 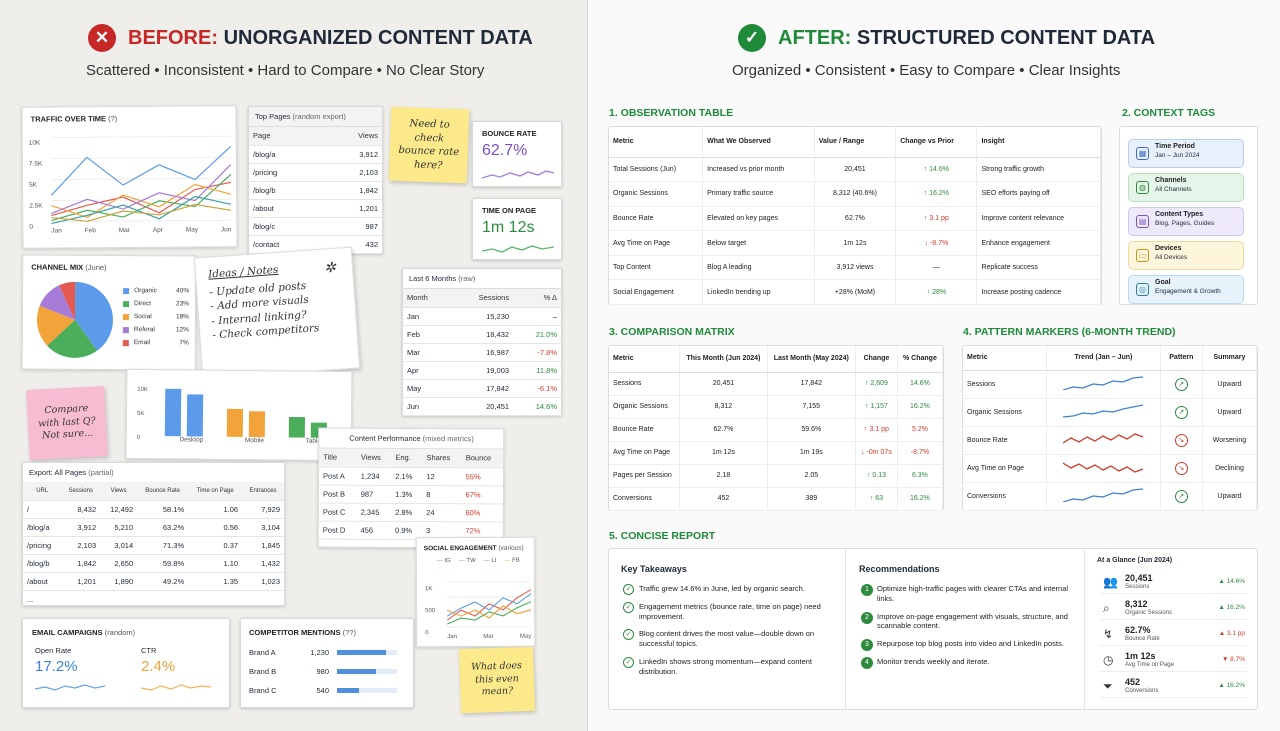 What do you see at coordinates (656, 194) in the screenshot?
I see `table-cell: Organic Sessions` at bounding box center [656, 194].